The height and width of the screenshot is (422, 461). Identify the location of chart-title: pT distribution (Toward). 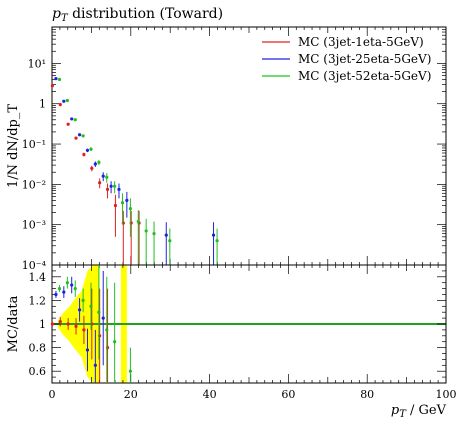
(137, 15).